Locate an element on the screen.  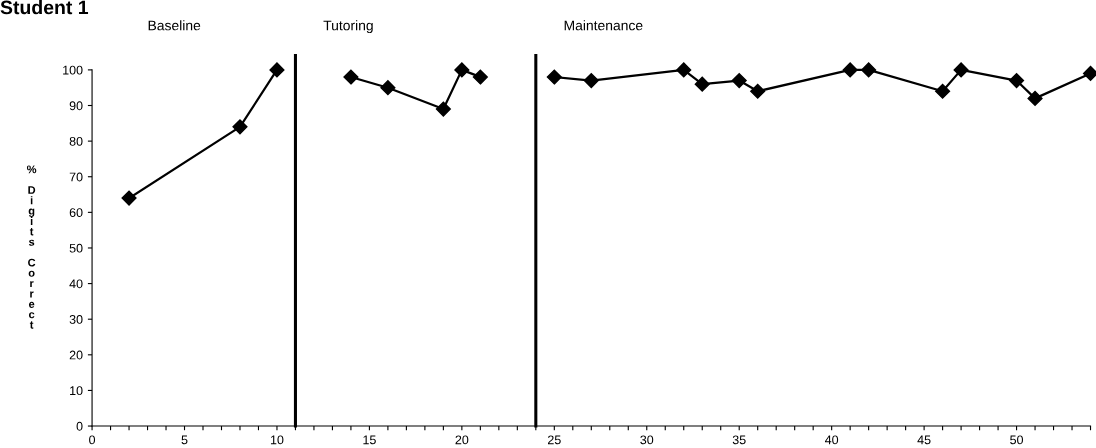
y-tick-label: 20 is located at coordinates (76, 355).